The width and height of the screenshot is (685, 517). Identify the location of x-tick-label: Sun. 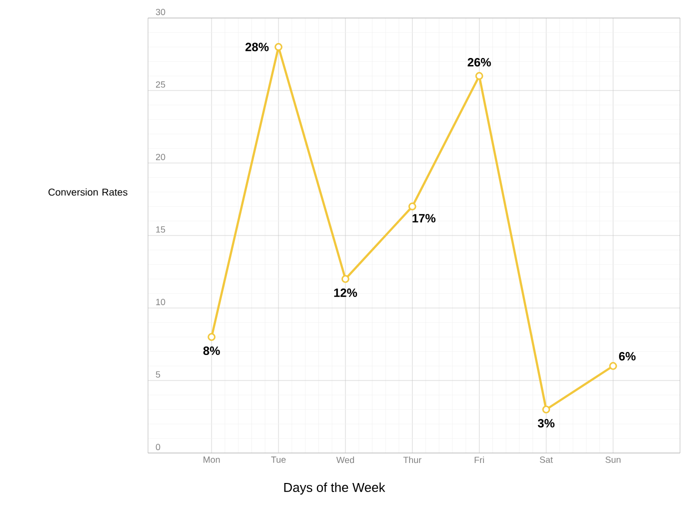
(613, 459).